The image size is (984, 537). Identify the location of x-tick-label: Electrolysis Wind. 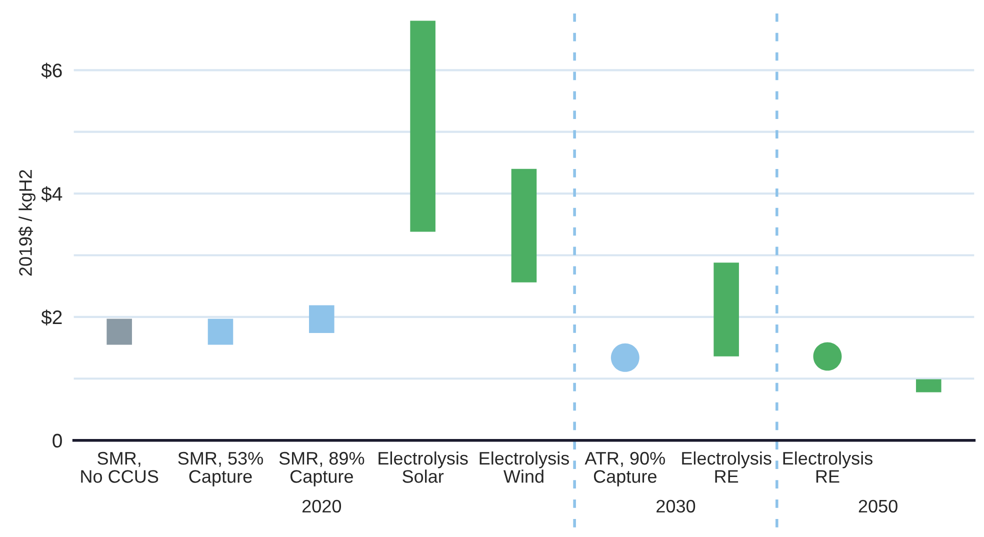
(524, 467).